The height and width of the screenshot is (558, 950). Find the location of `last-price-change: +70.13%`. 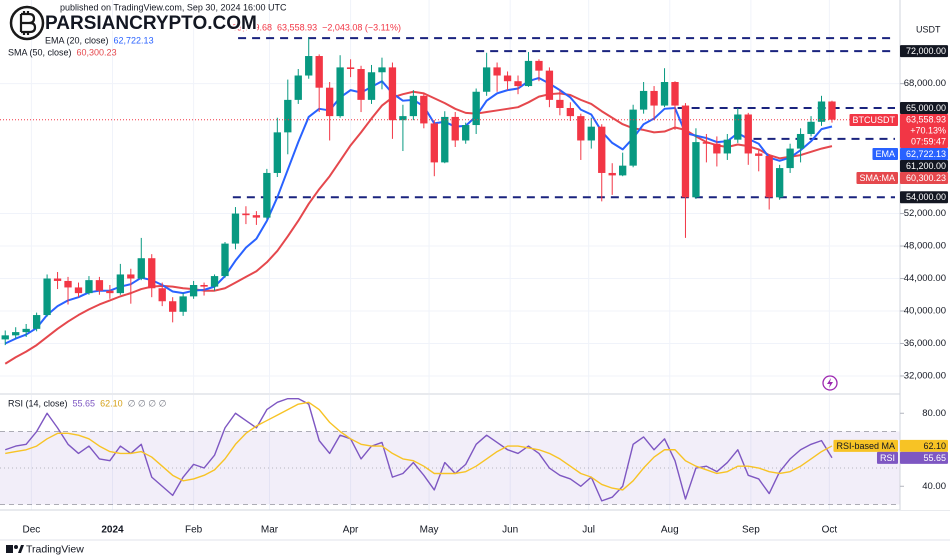

last-price-change: +70.13% is located at coordinates (928, 130).